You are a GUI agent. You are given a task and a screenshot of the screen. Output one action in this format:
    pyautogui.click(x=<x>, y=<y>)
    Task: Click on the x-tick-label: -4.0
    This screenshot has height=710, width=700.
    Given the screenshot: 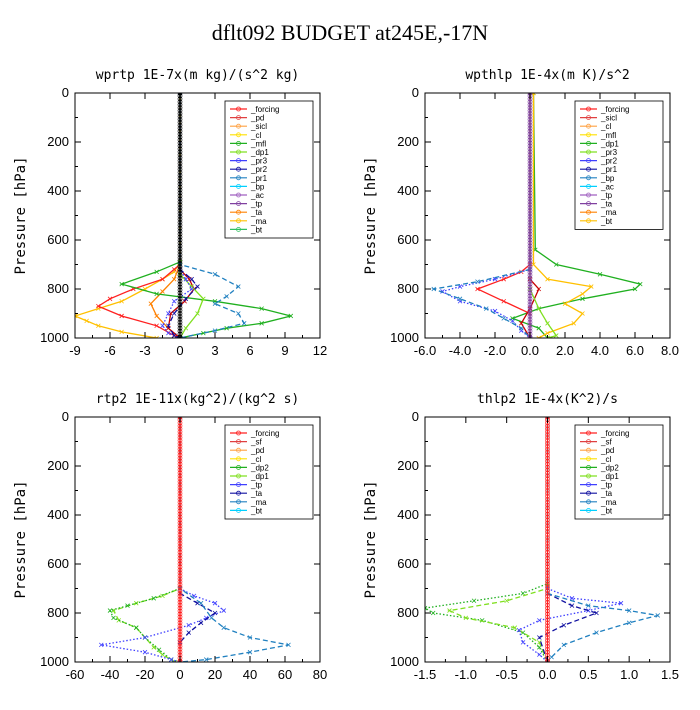 What is the action you would take?
    pyautogui.click(x=460, y=350)
    